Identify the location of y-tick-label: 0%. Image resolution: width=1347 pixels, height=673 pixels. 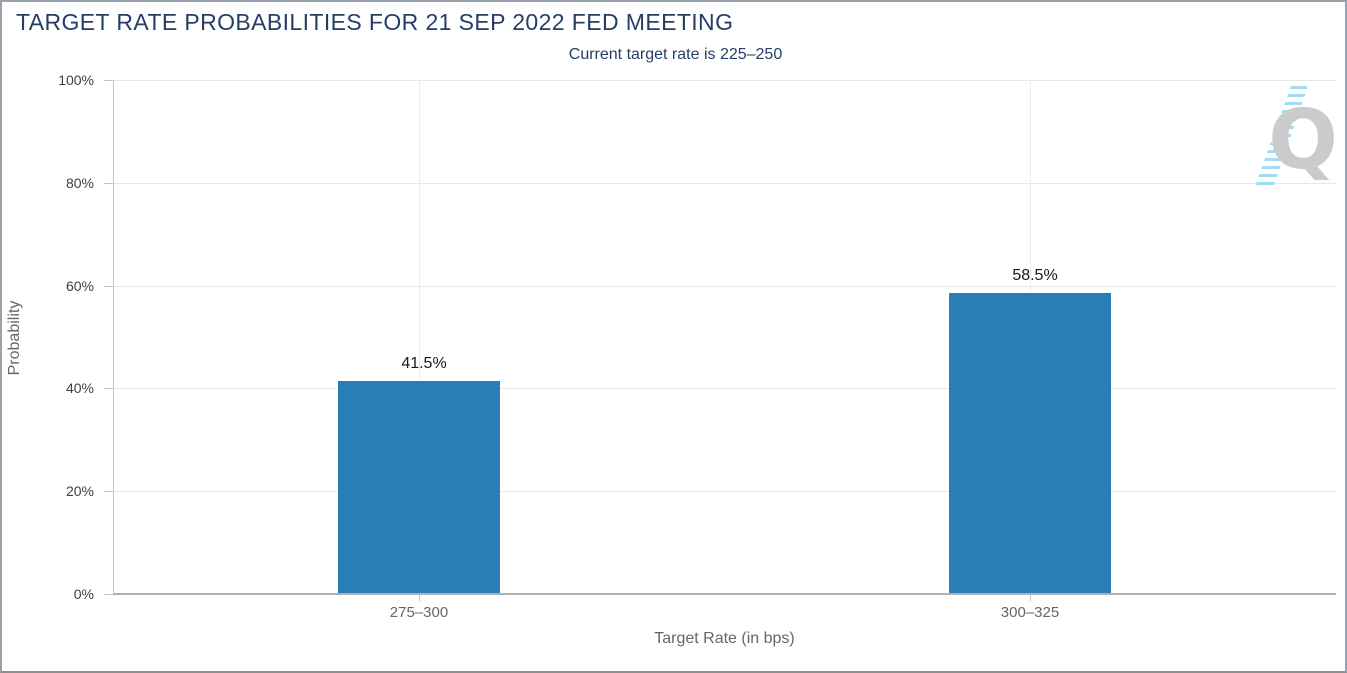
(83, 594).